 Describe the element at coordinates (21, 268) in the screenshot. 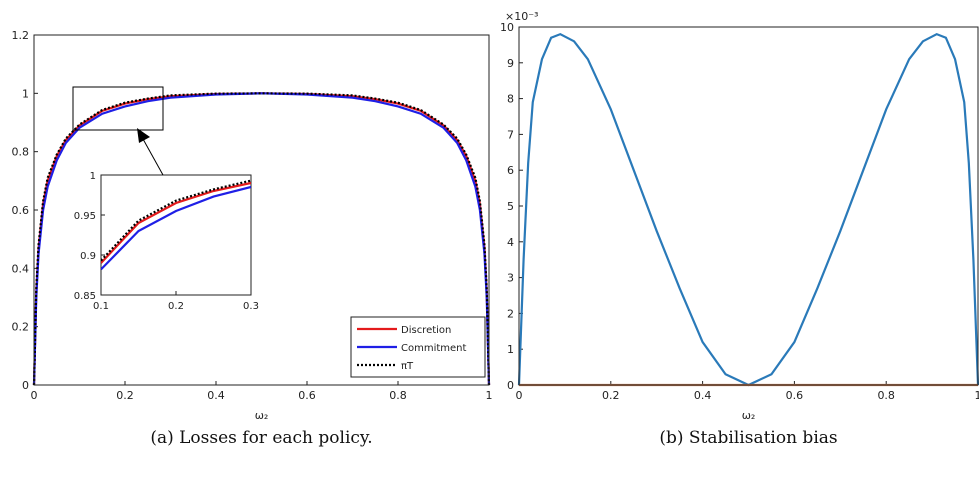

I see `y-tick-label: 0.4` at that location.